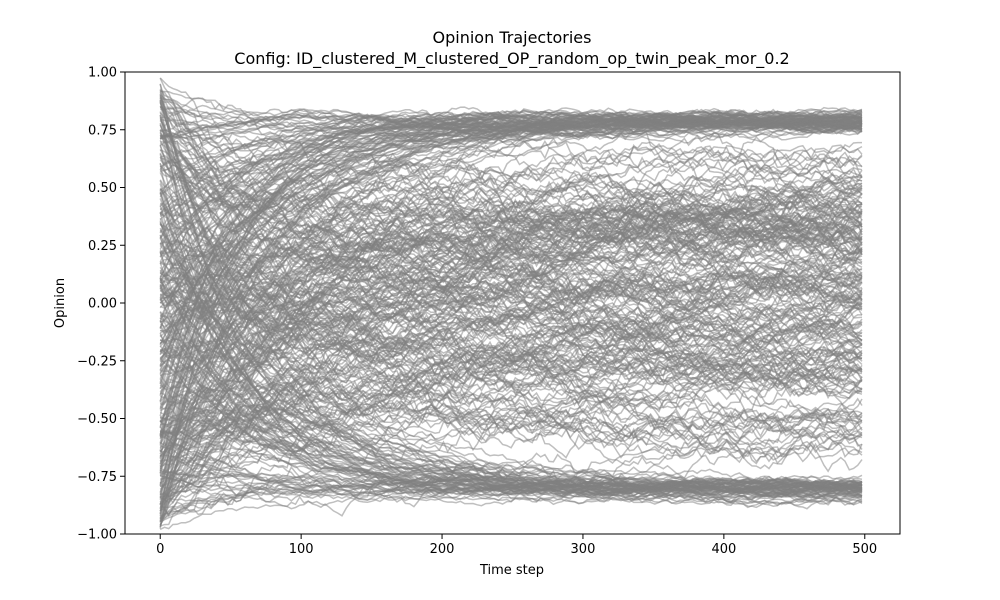  I want to click on y-tick-label: −0.25, so click(97, 361).